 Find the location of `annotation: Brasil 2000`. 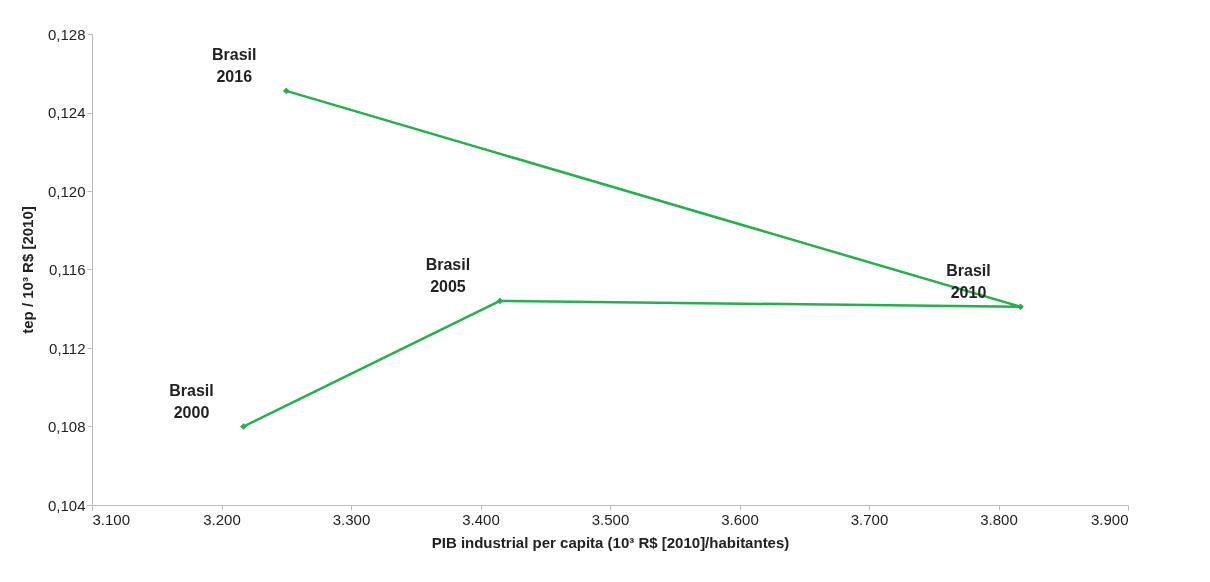

annotation: Brasil 2000 is located at coordinates (191, 401).